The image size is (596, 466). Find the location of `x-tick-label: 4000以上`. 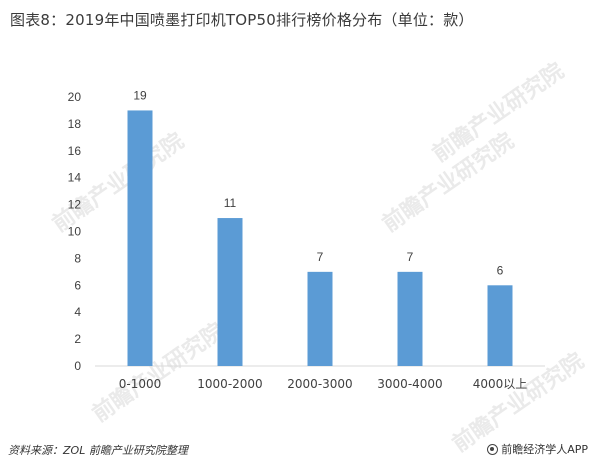

x-tick-label: 4000以上 is located at coordinates (500, 384).